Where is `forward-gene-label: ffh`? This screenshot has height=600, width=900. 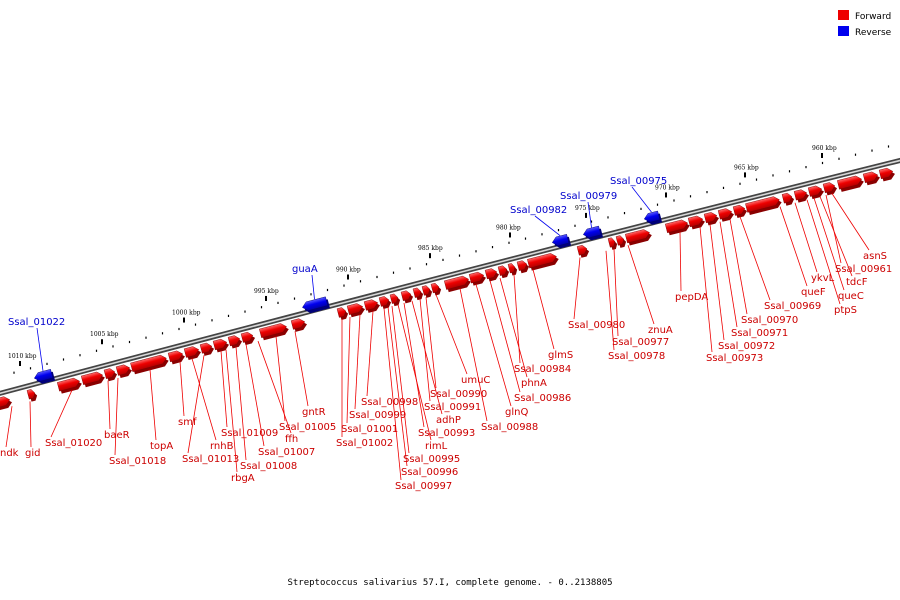
forward-gene-label: ffh is located at coordinates (291, 439).